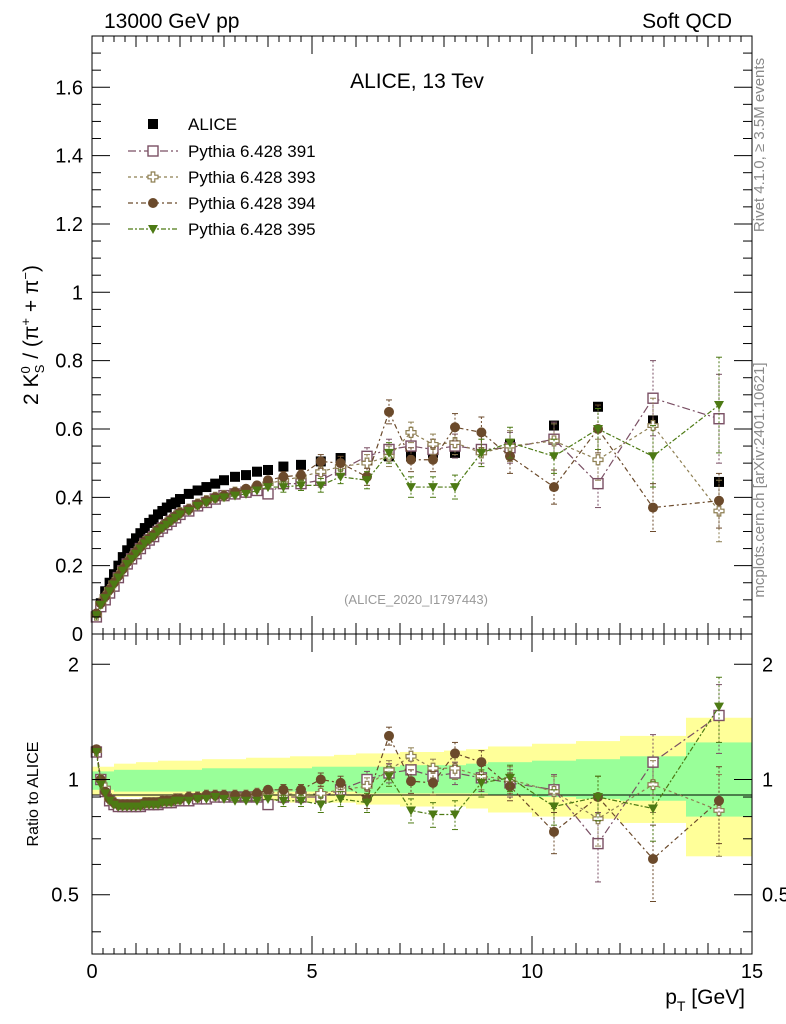 This screenshot has height=1024, width=786. I want to click on x-label-sub: T, so click(681, 1006).